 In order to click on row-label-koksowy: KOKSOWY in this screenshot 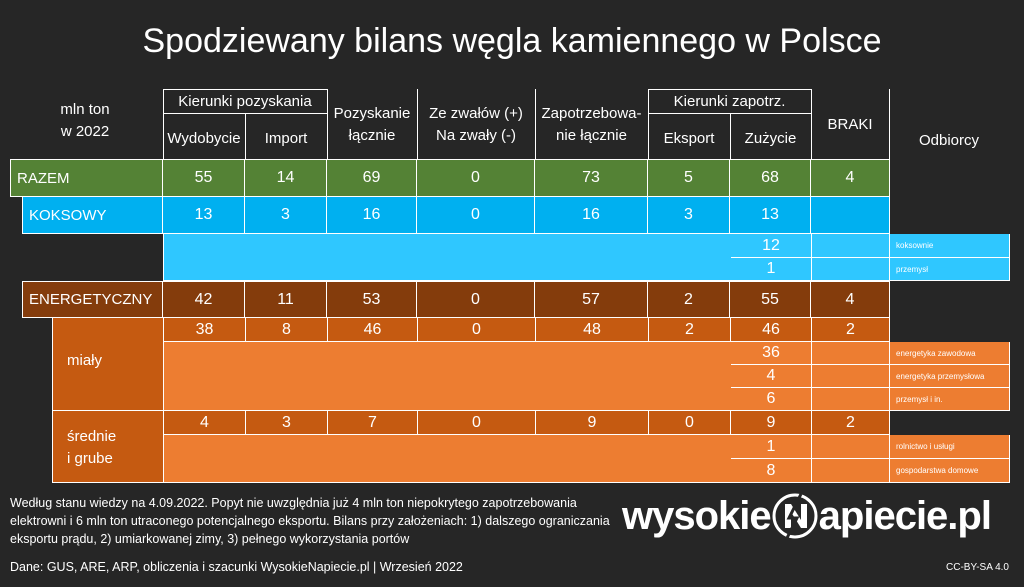, I will do `click(93, 215)`.